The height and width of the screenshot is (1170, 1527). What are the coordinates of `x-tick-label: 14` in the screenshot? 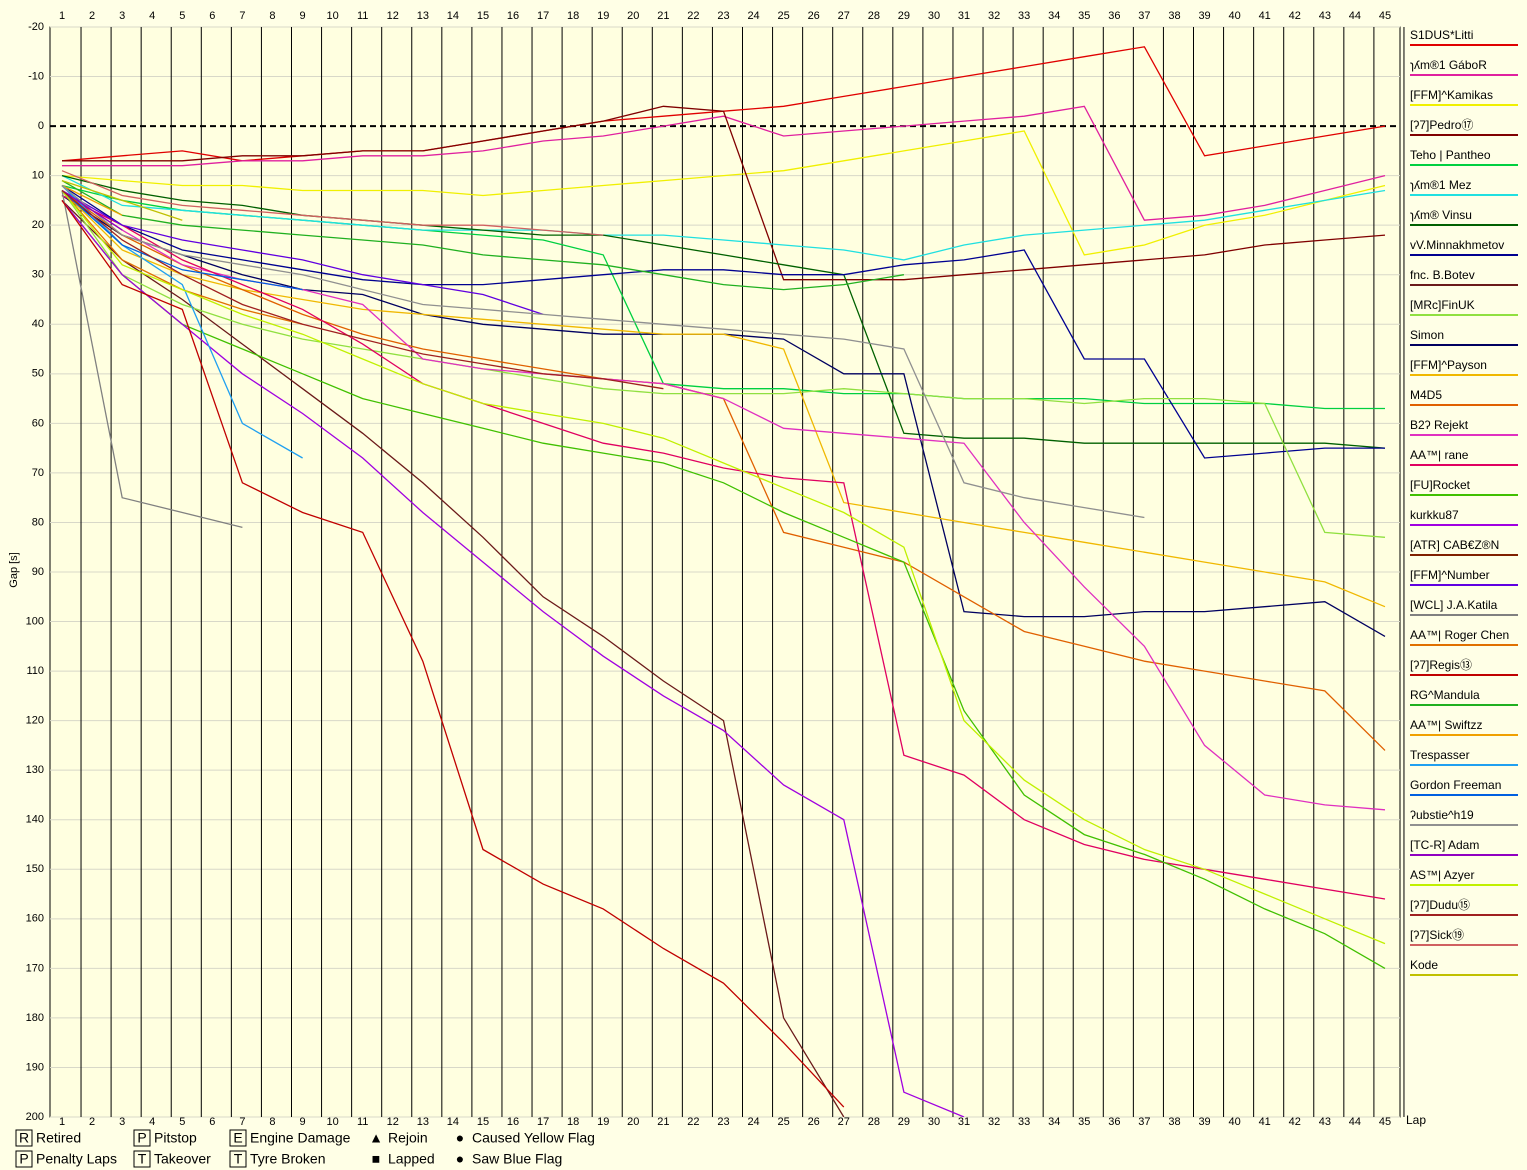 It's located at (453, 1122).